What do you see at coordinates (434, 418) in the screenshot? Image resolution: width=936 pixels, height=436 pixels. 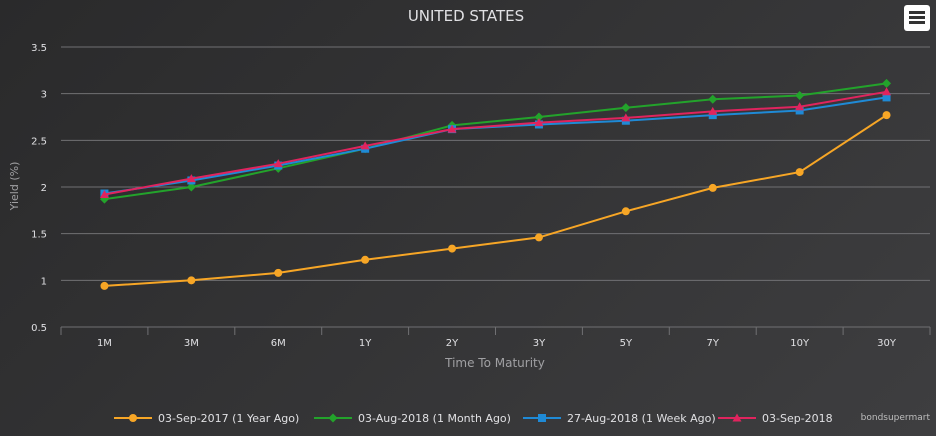 I see `legend-label: 03-Aug-2018 (1 Month Ago)` at bounding box center [434, 418].